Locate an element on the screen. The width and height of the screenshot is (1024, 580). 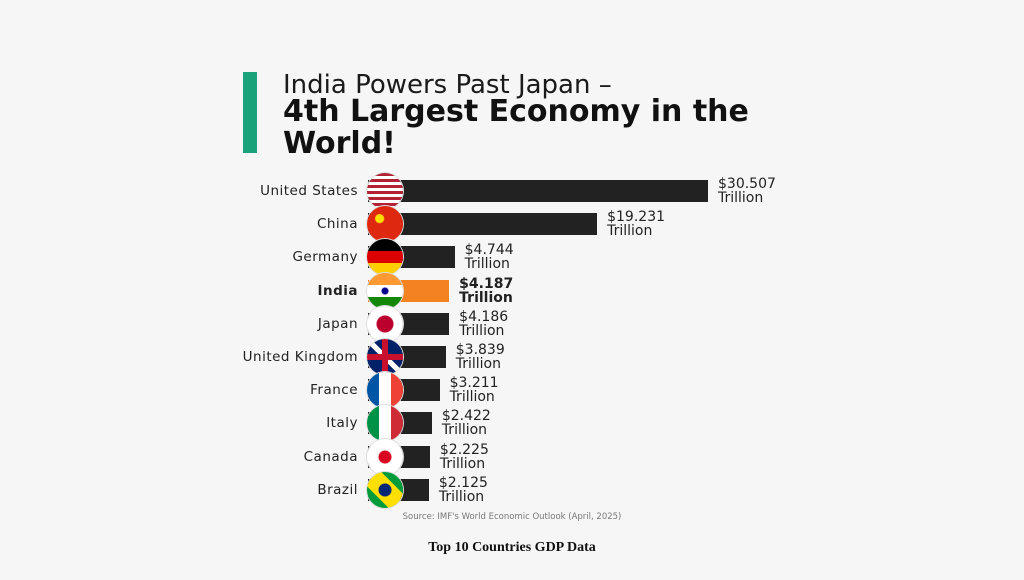
value-label: $4.187 Trillion is located at coordinates (486, 290).